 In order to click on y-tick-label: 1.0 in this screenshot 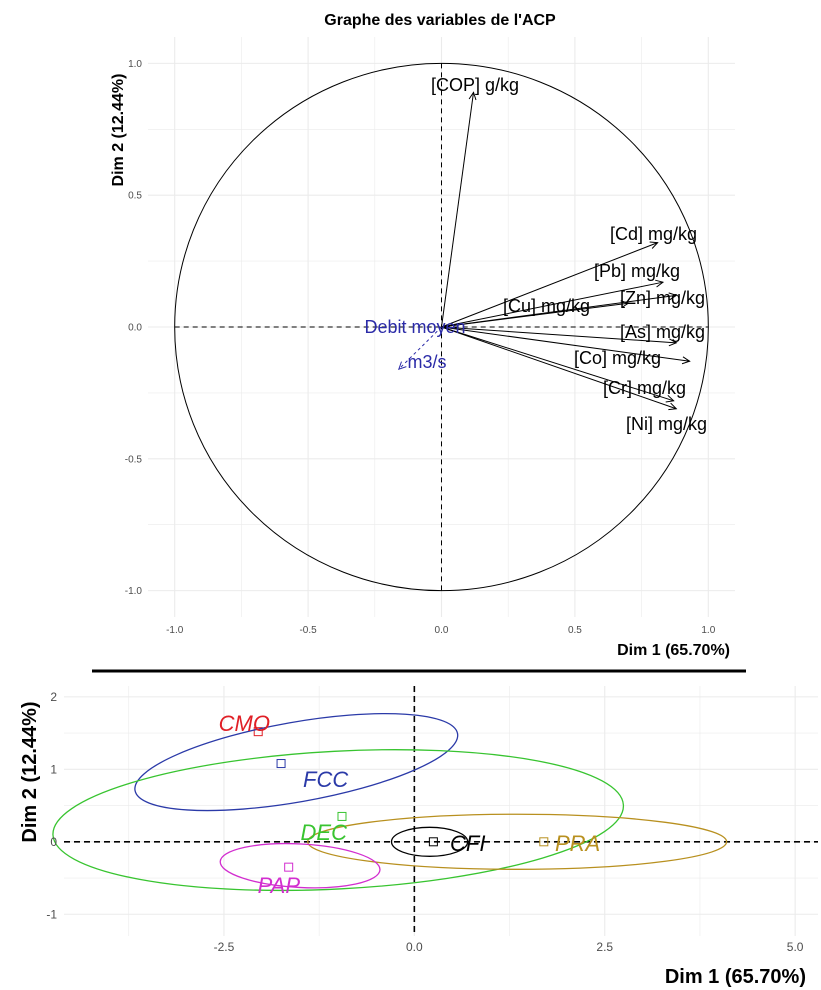, I will do `click(135, 64)`.